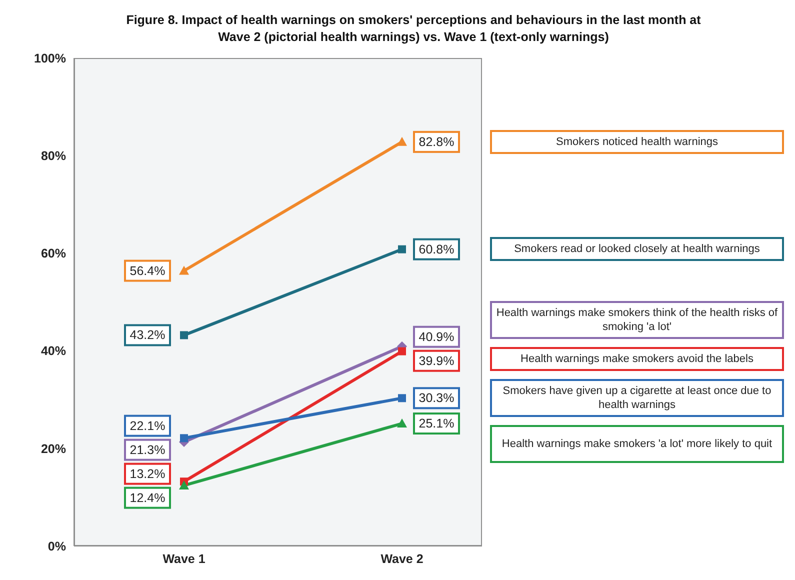 The width and height of the screenshot is (795, 580). What do you see at coordinates (637, 249) in the screenshot?
I see `text: Smokers read or looked closely at health warnings` at bounding box center [637, 249].